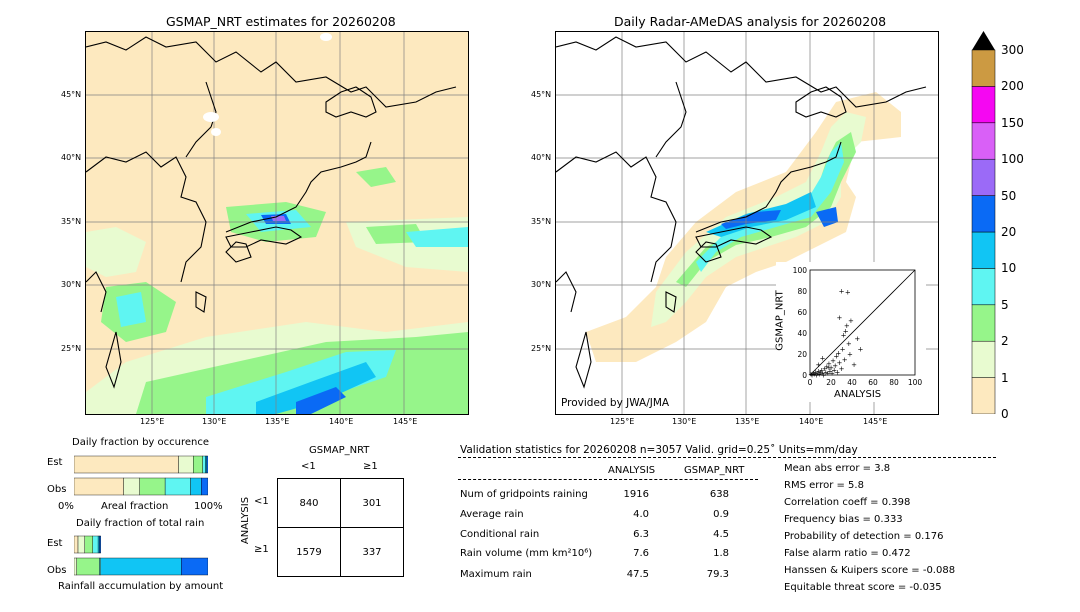  What do you see at coordinates (714, 470) in the screenshot?
I see `validation-col-gsmap: GSMAP_NRT` at bounding box center [714, 470].